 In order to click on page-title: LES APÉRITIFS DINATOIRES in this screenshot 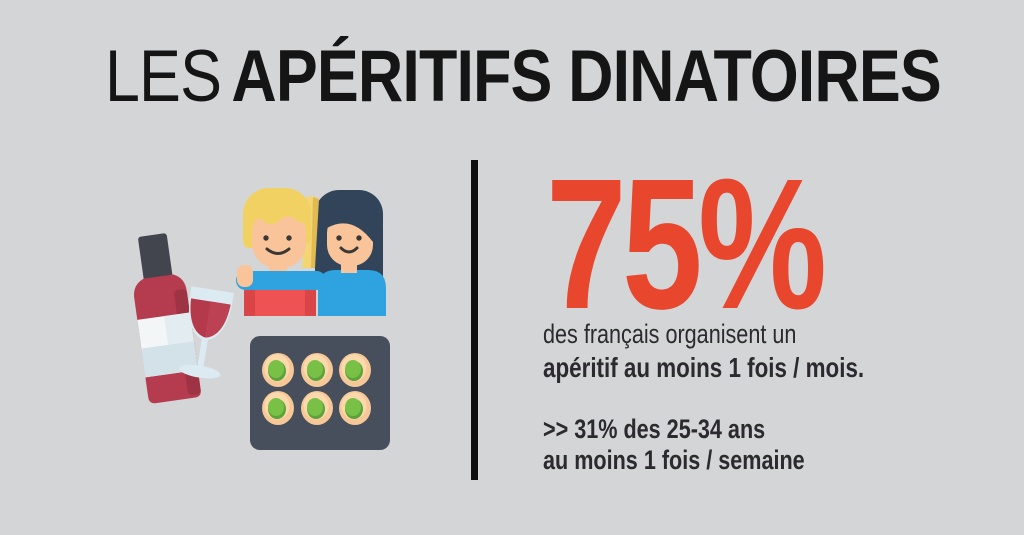, I will do `click(523, 76)`.